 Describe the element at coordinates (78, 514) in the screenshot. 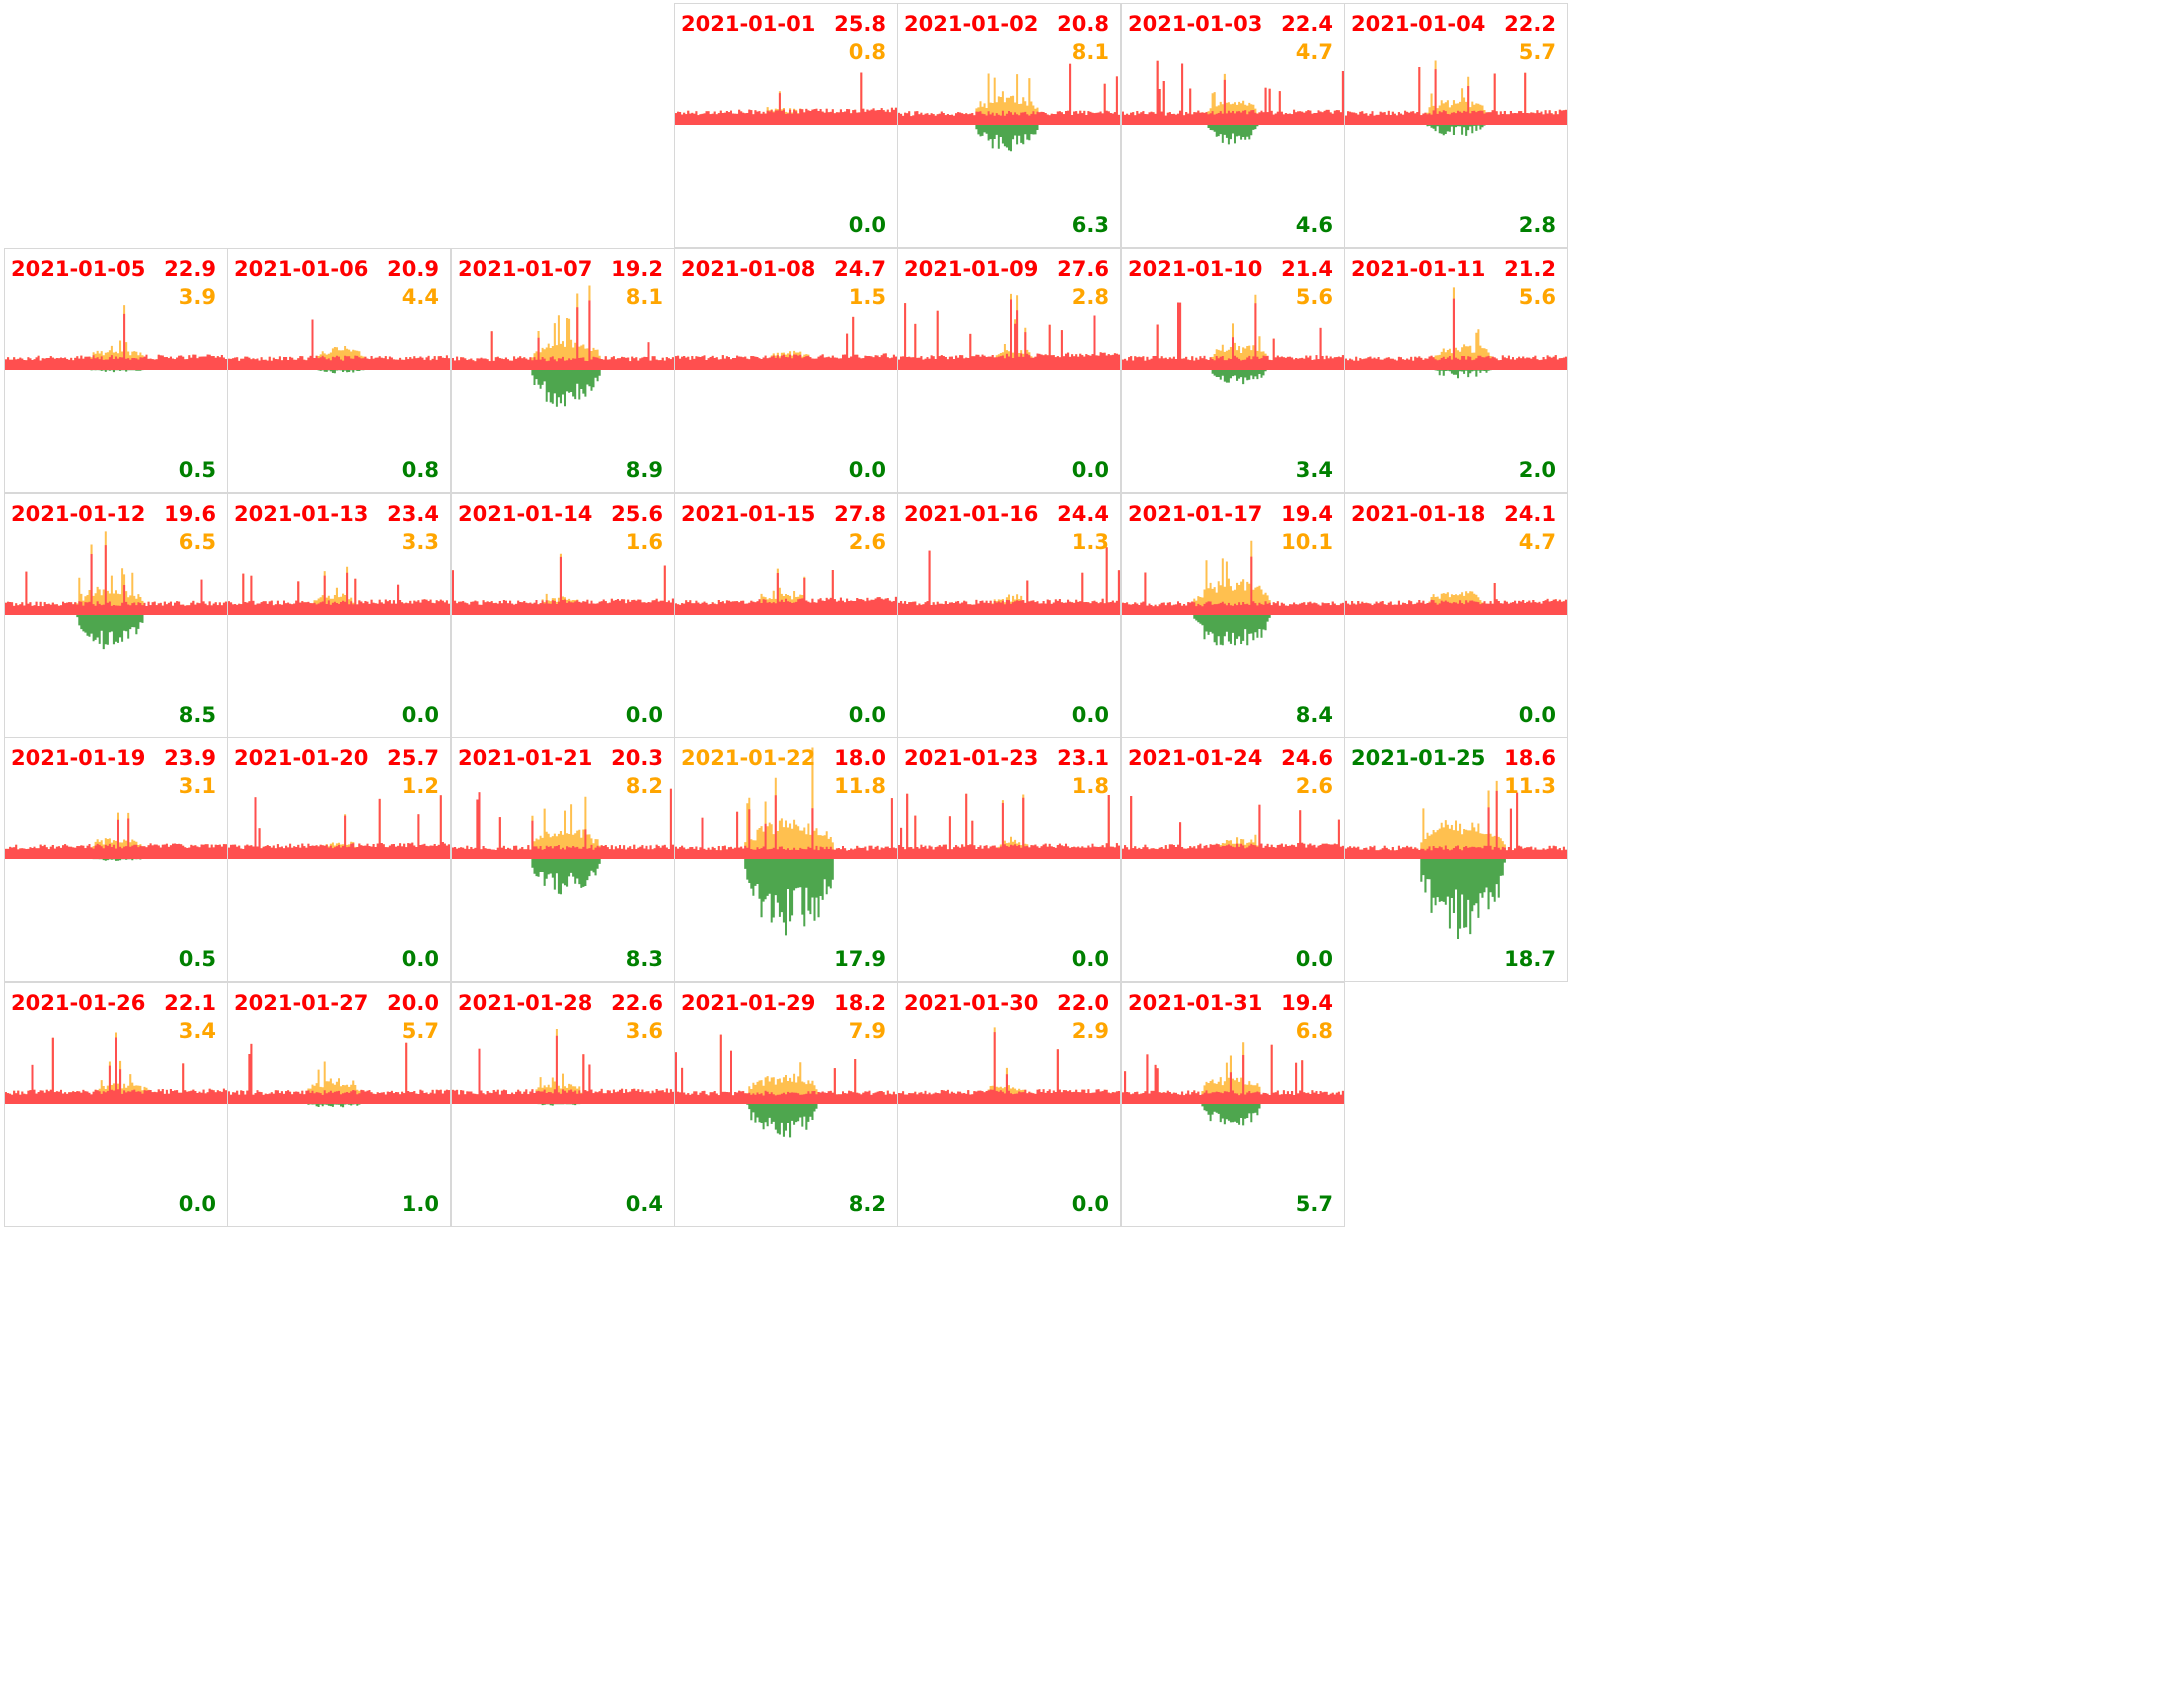

I see `day-date-label: 2021-01-12` at that location.